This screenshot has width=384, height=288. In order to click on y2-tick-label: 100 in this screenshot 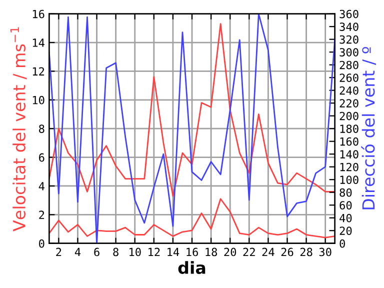, I will do `click(349, 180)`.